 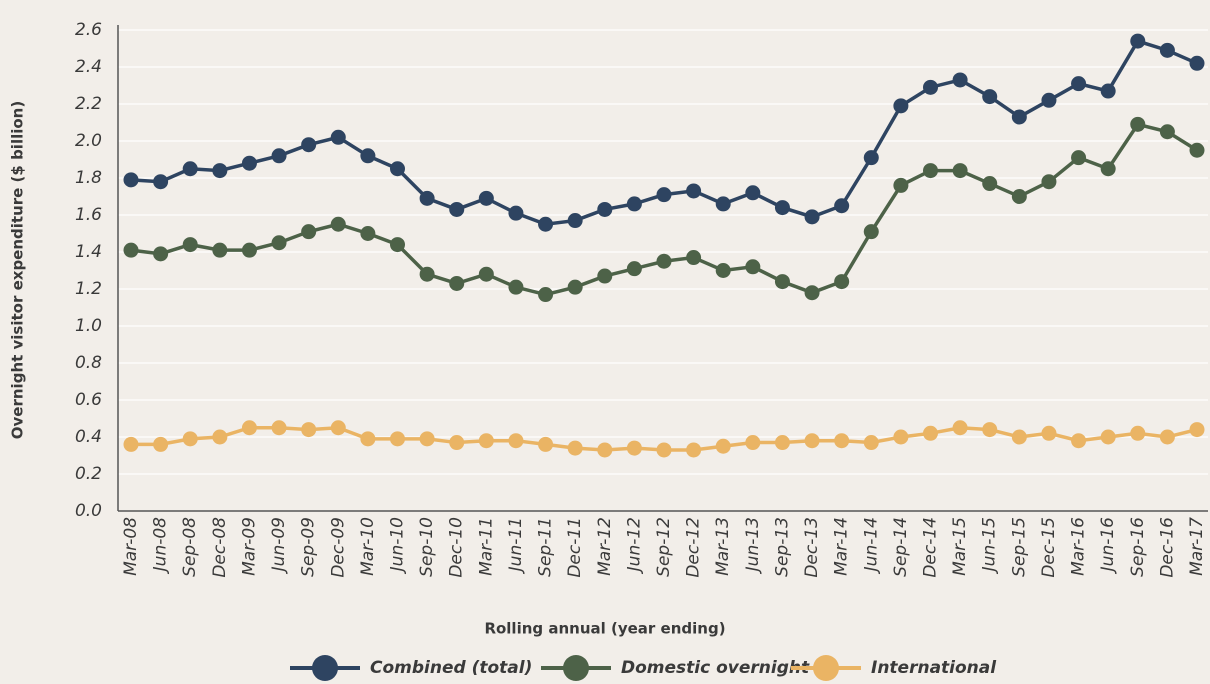 I want to click on x-tick-label: Jun-10, so click(x=398, y=545).